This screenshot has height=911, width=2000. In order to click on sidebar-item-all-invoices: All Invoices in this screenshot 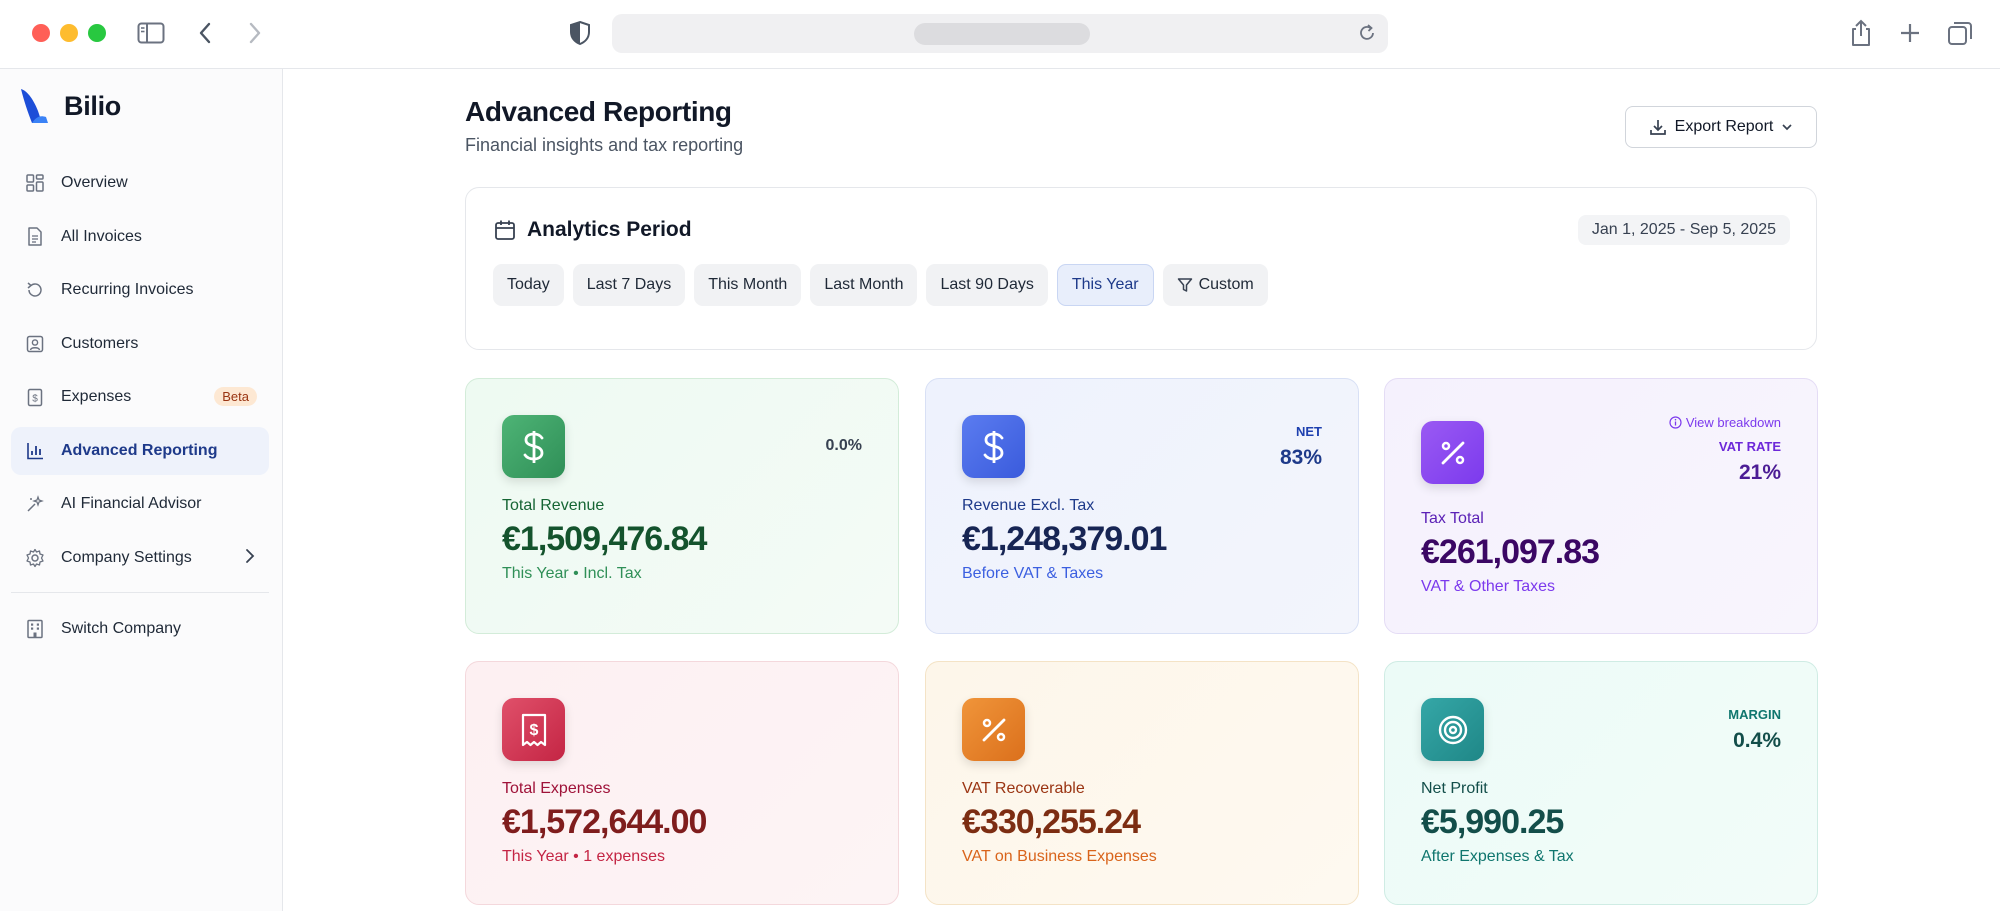, I will do `click(140, 237)`.